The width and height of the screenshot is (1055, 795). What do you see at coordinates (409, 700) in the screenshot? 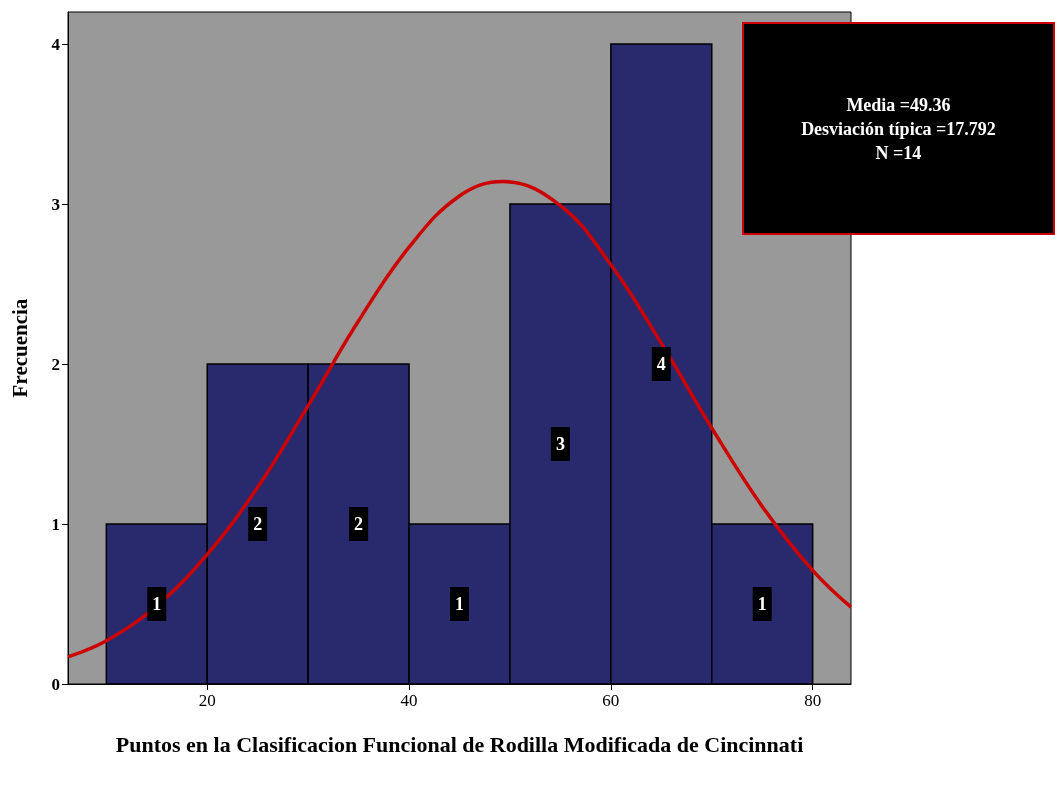
I see `x-tick-label: 40` at bounding box center [409, 700].